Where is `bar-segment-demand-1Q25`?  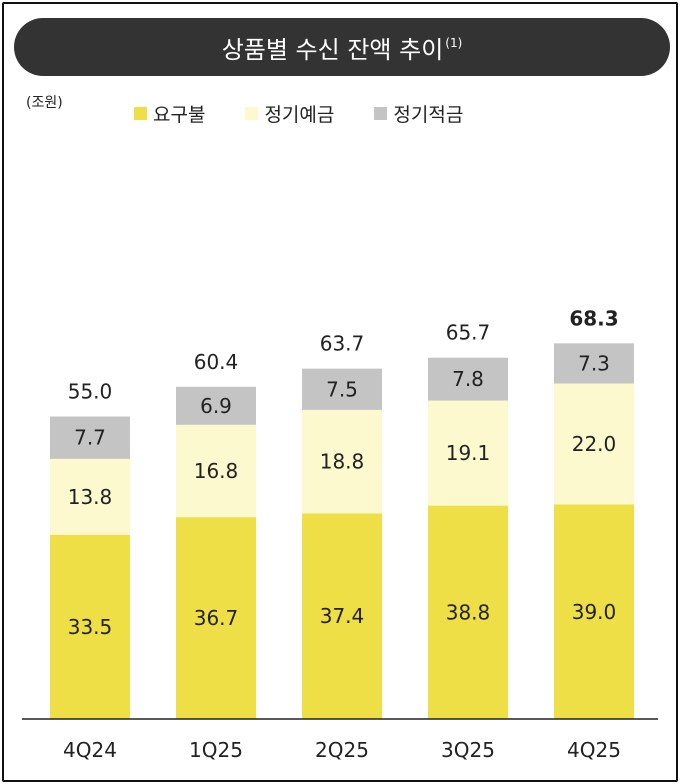 bar-segment-demand-1Q25 is located at coordinates (216, 618).